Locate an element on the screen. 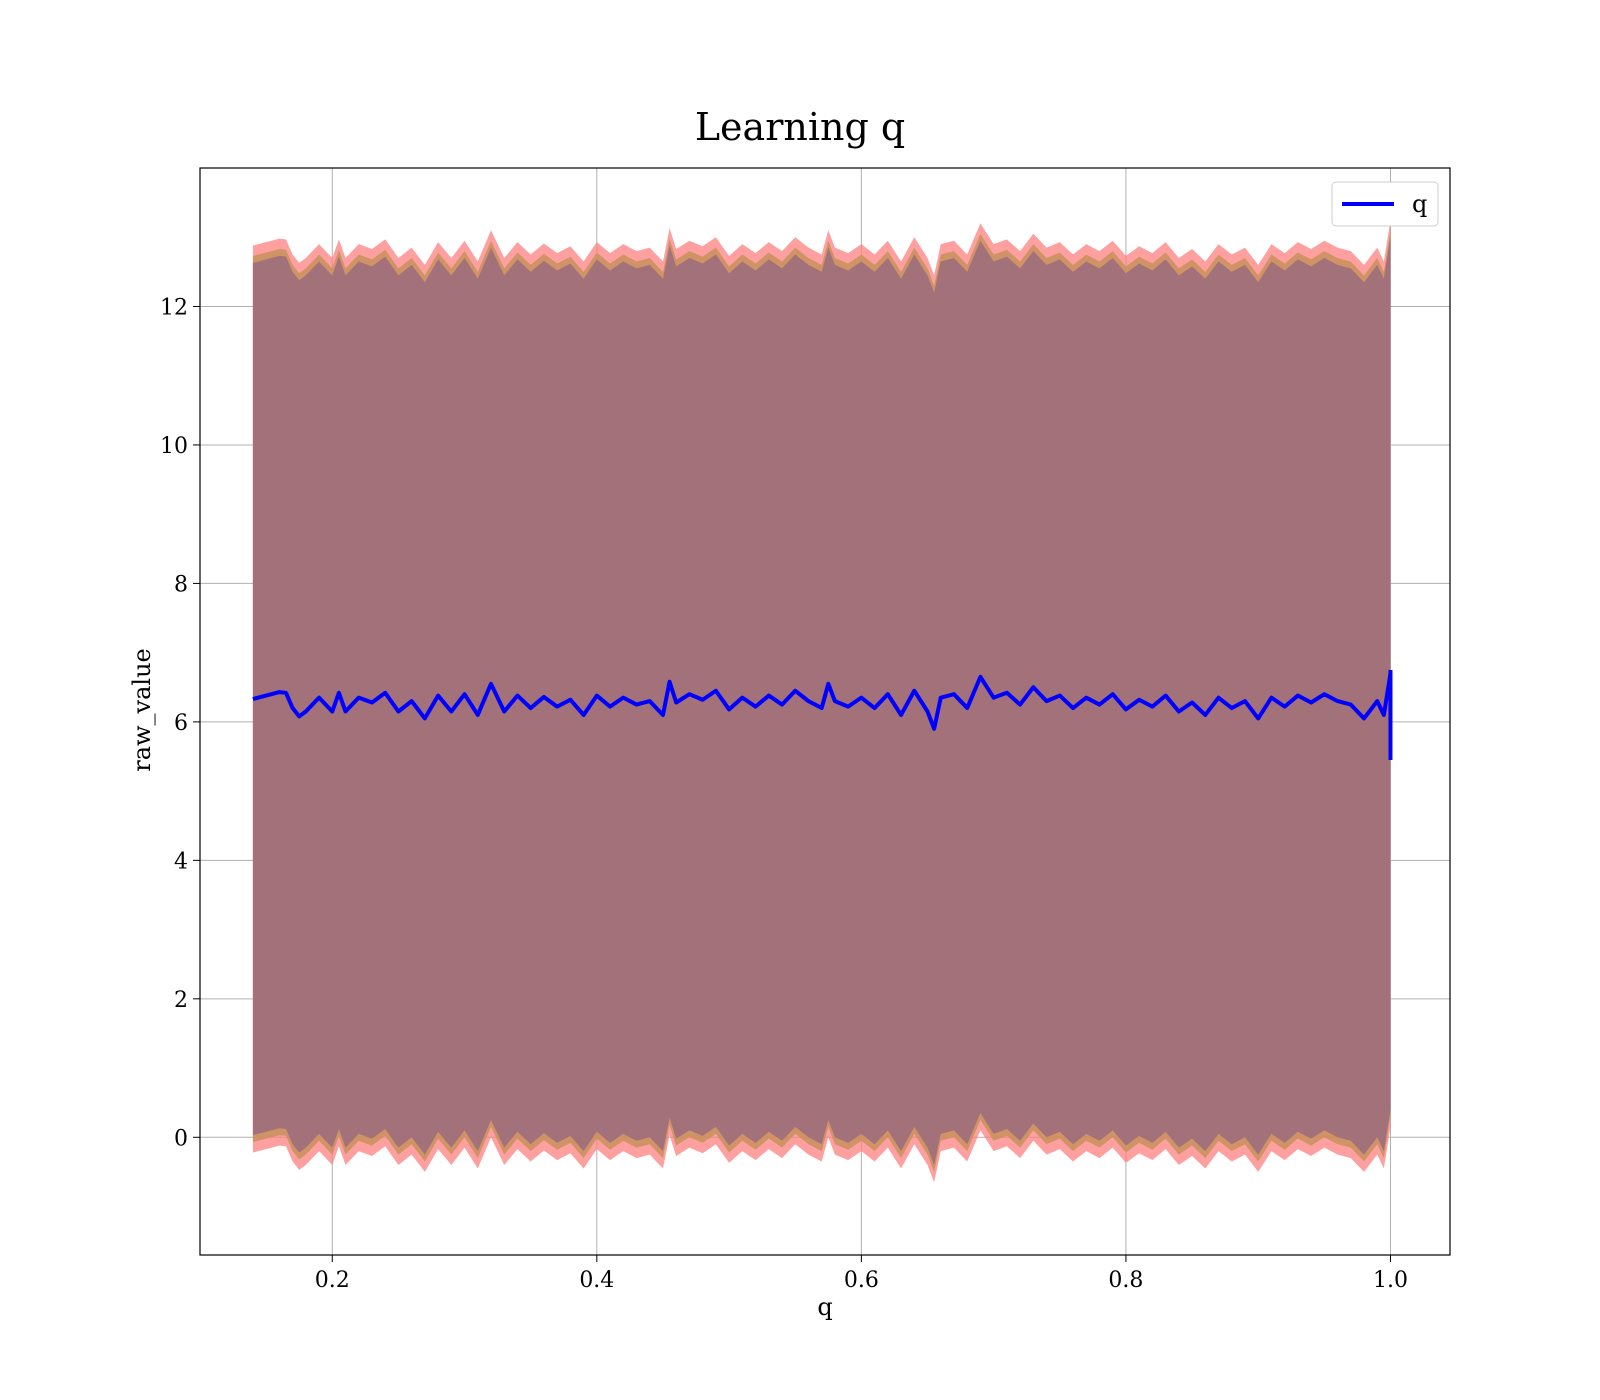 The width and height of the screenshot is (1600, 1400). x-tick-label: 0.2 is located at coordinates (332, 1280).